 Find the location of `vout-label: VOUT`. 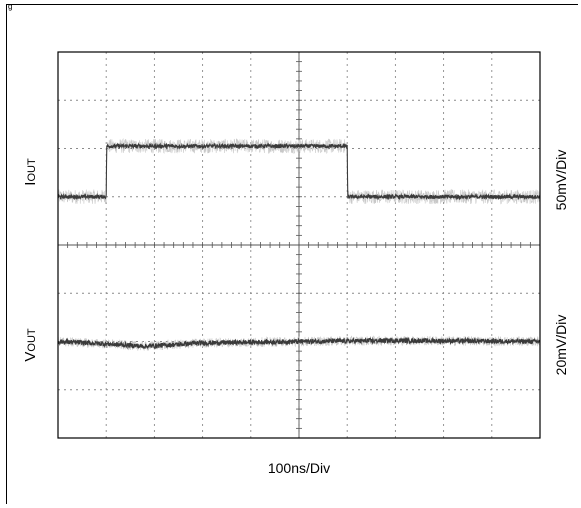

vout-label: VOUT is located at coordinates (30, 345).